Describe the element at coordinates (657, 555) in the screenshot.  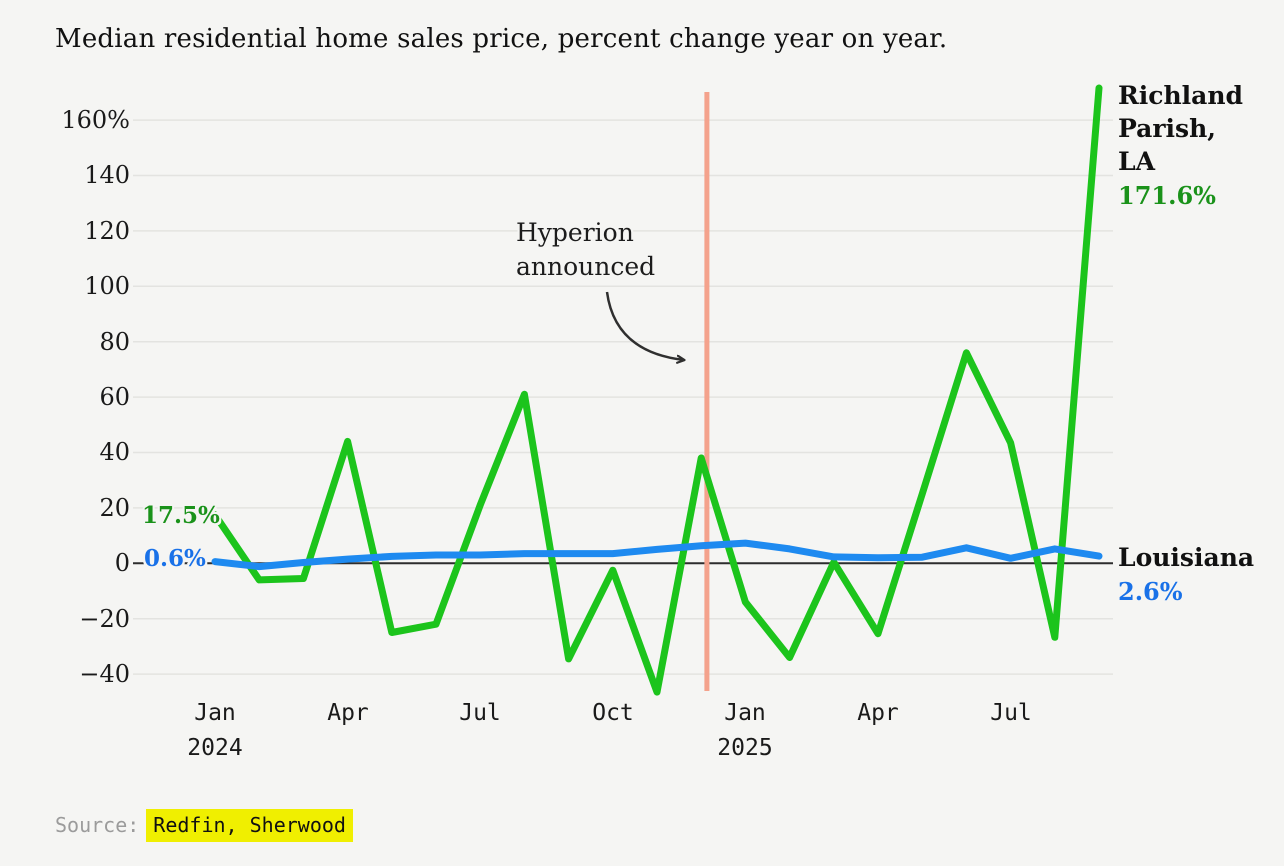
I see `series-louisiana-line` at that location.